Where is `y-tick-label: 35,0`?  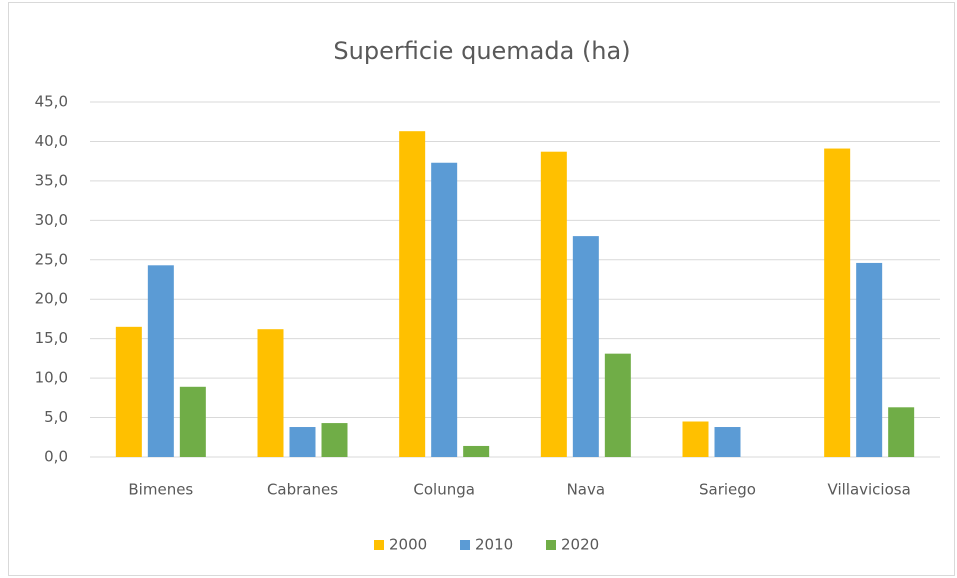
y-tick-label: 35,0 is located at coordinates (51, 180).